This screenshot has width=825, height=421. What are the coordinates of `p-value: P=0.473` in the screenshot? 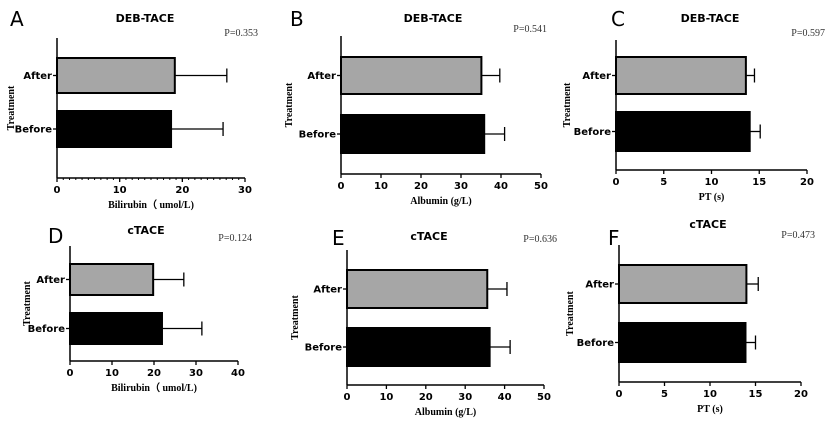 It's located at (798, 235).